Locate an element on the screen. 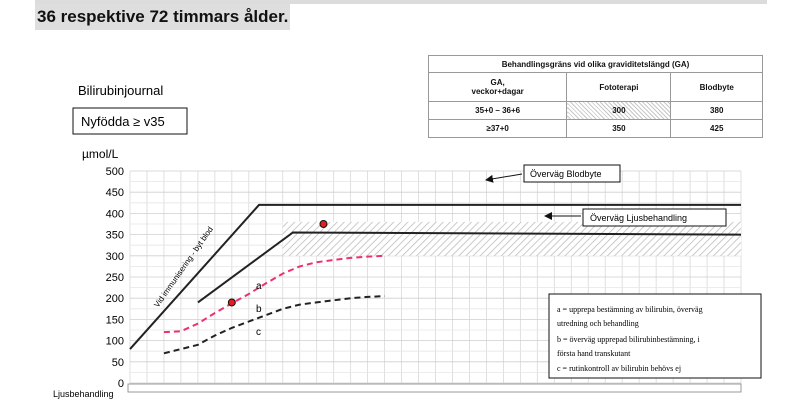  ljus-label-box is located at coordinates (654, 217).